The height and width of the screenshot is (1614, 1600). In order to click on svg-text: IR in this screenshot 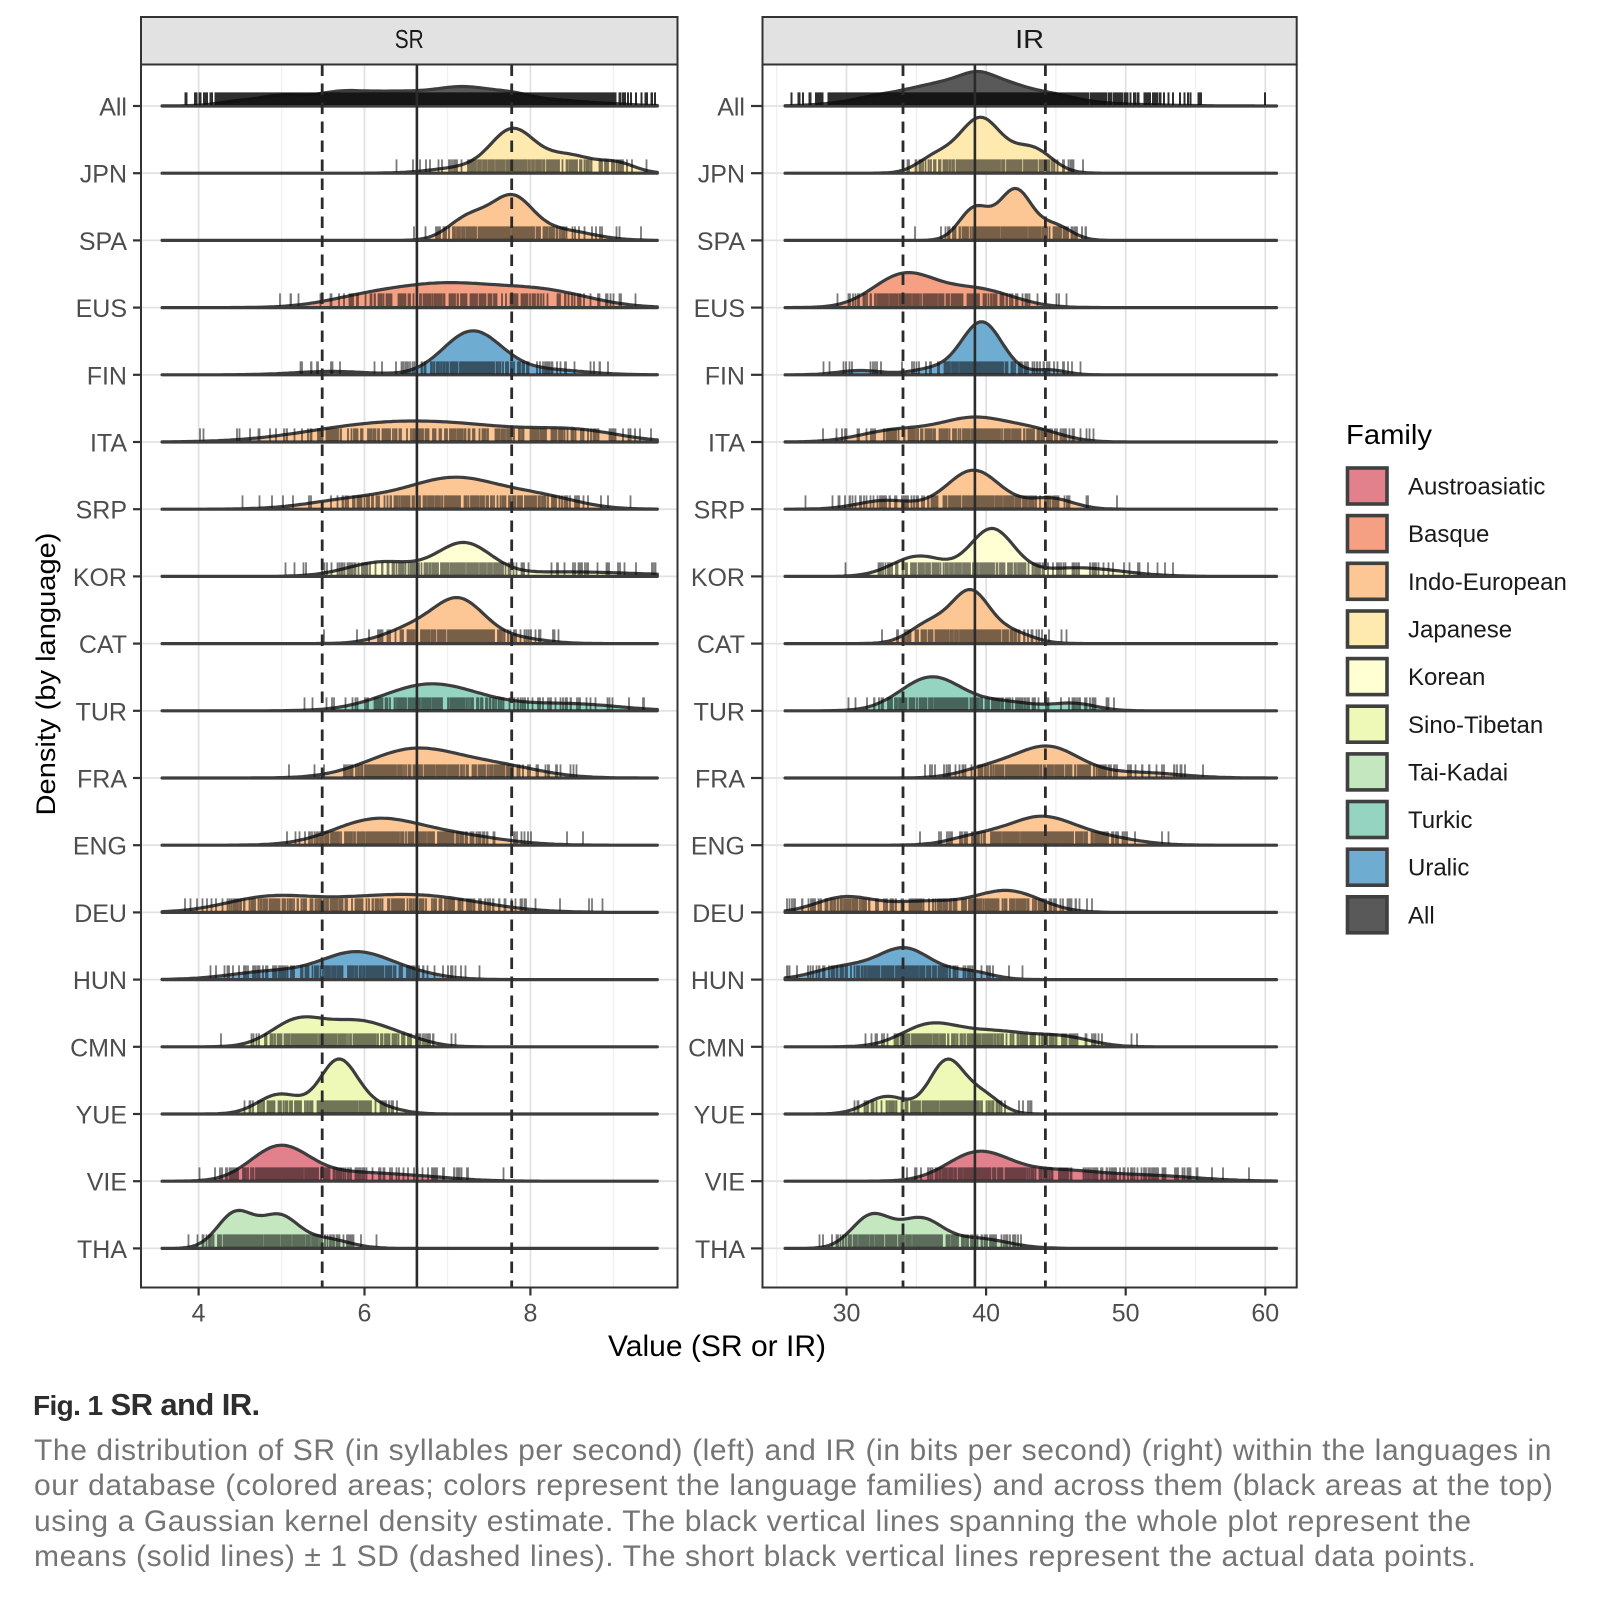, I will do `click(1029, 39)`.